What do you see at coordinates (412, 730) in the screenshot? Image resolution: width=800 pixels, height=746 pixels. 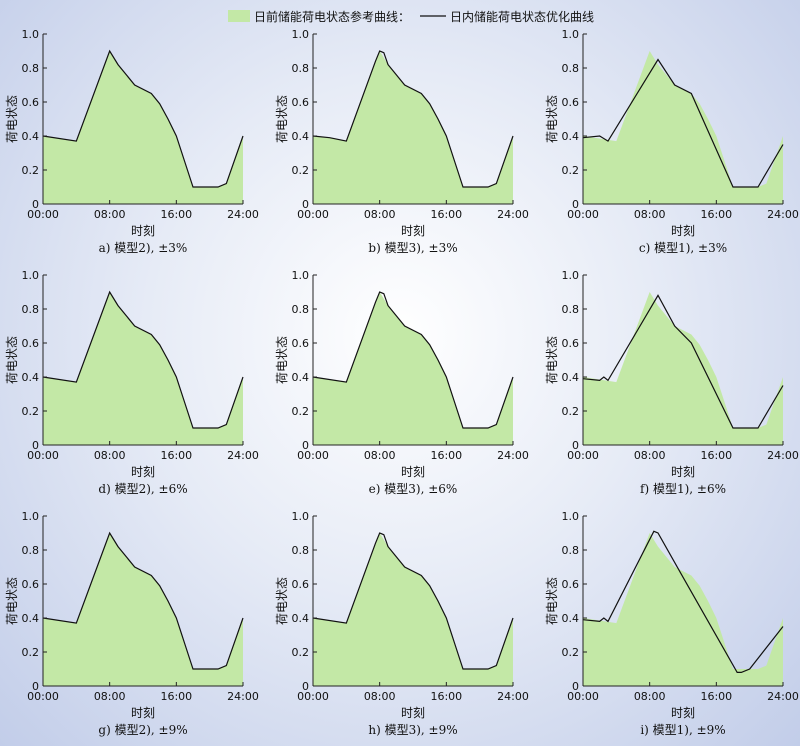 I see `panel-caption: h) 模型3), ±9%` at bounding box center [412, 730].